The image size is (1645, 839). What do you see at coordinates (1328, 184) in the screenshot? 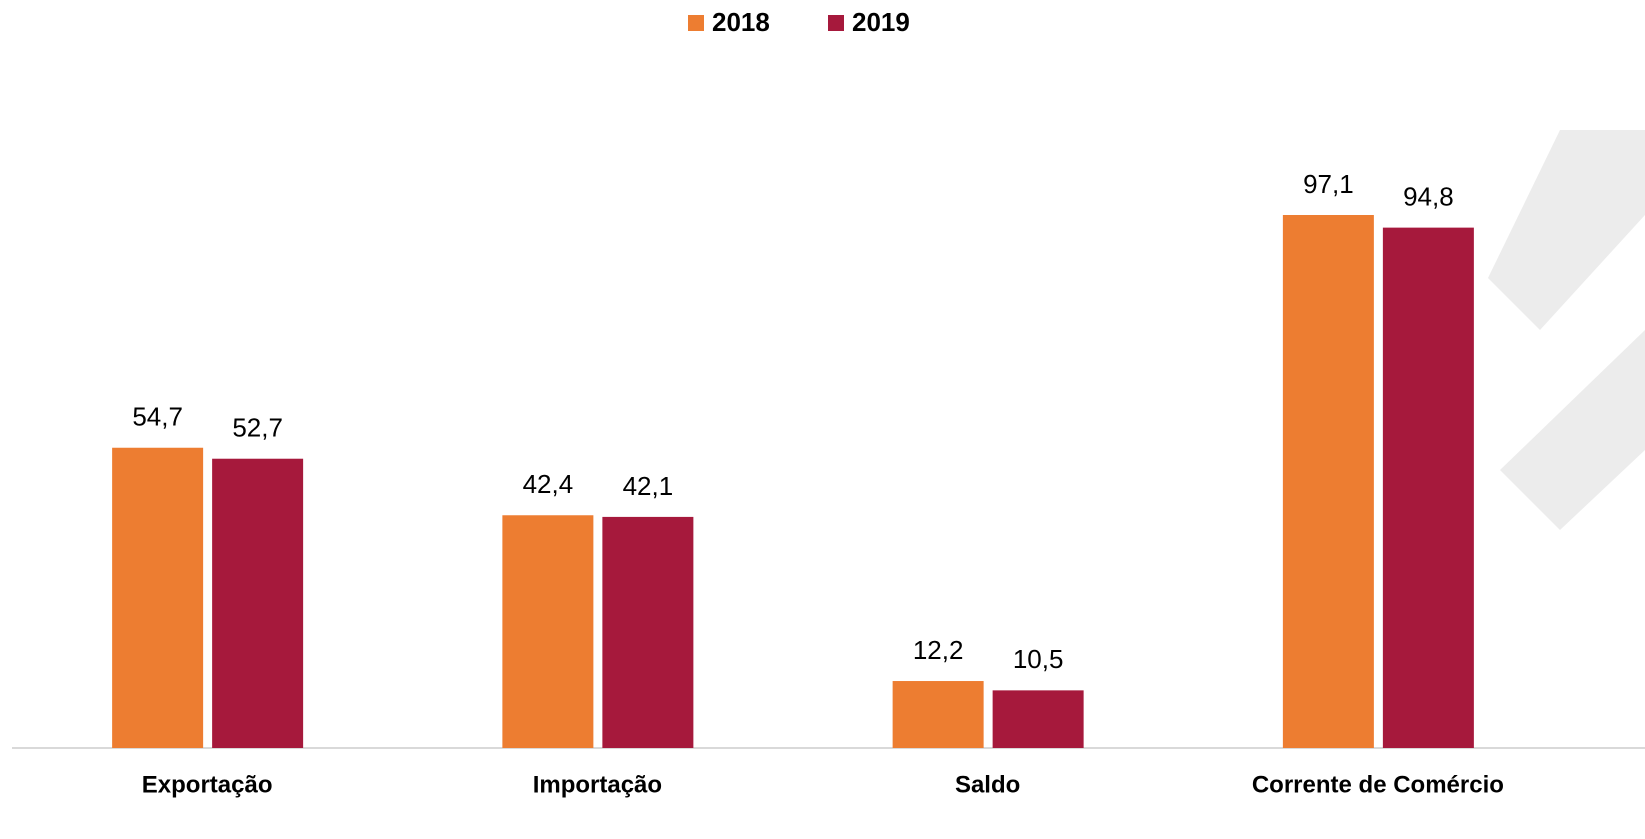
I see `data-label: 97,1` at bounding box center [1328, 184].